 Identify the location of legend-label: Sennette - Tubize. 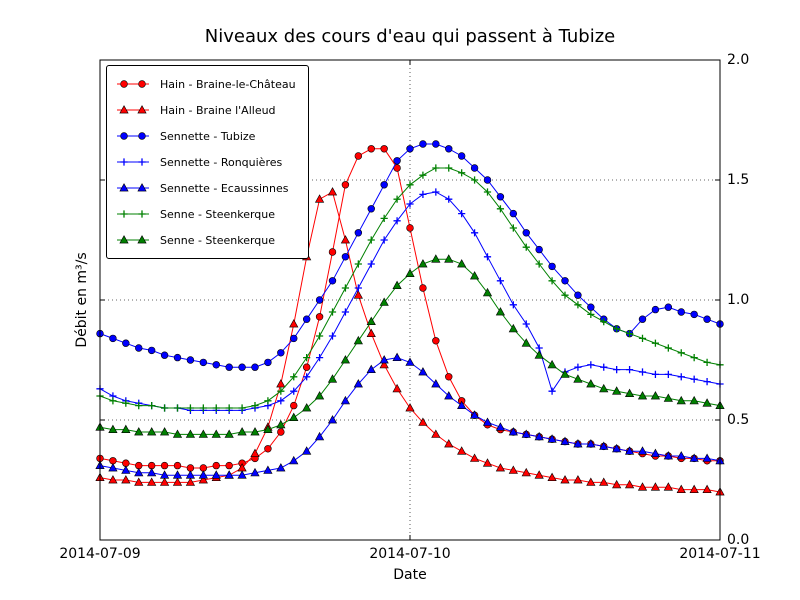
(208, 136).